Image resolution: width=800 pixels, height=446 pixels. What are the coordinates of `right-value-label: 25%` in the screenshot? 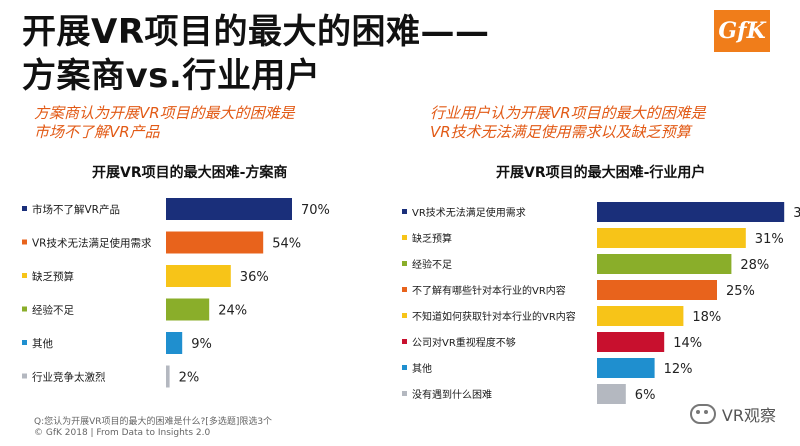 It's located at (740, 291).